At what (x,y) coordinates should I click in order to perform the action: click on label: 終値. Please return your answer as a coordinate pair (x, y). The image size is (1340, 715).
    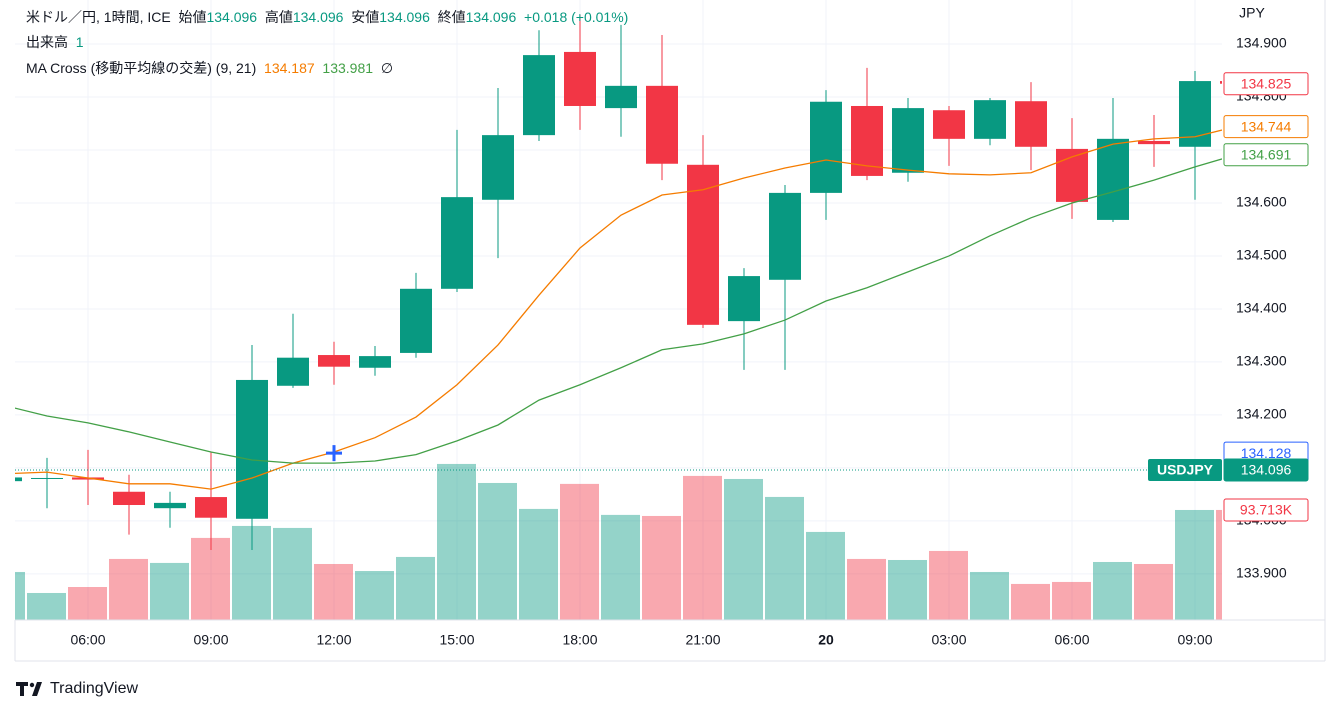
    Looking at the image, I should click on (451, 17).